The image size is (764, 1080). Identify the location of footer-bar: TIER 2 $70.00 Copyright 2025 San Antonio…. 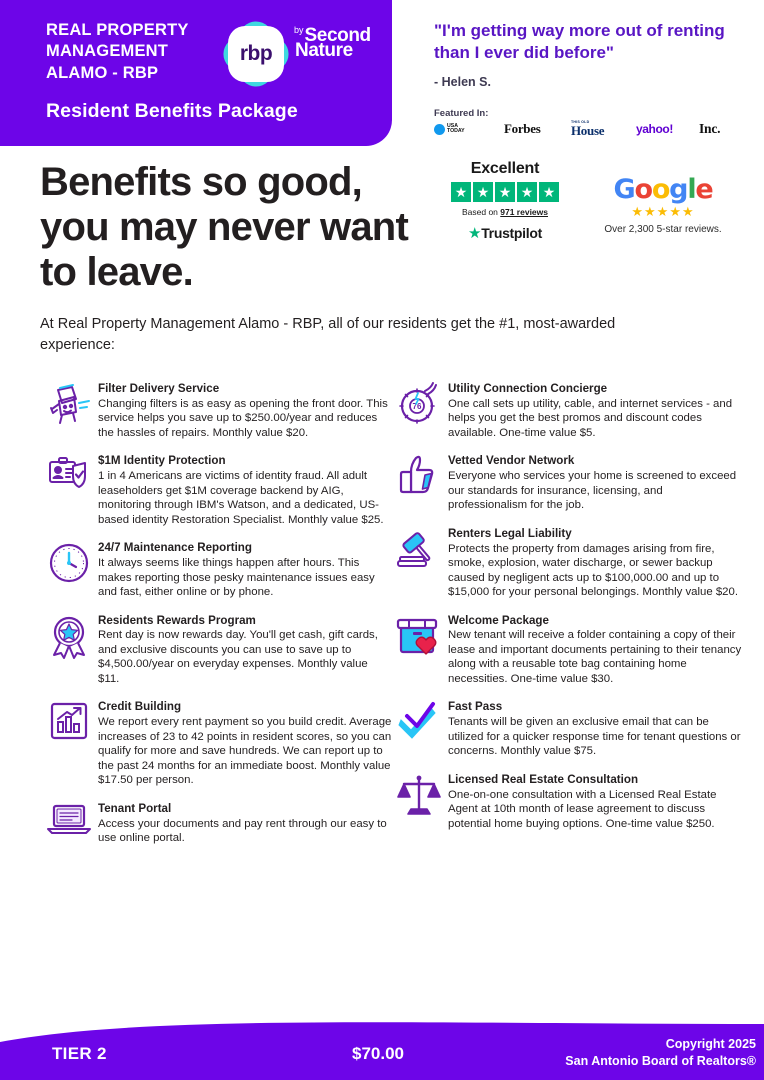
(382, 1049).